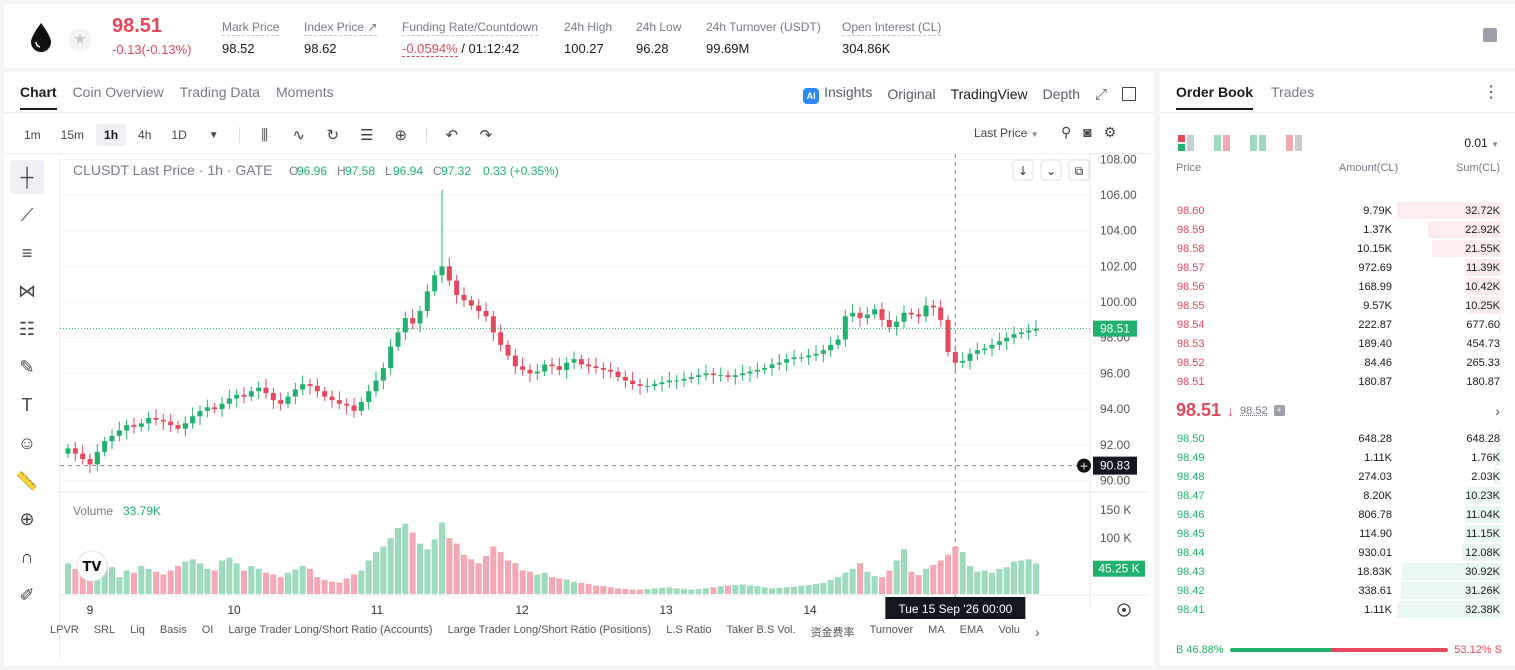 The height and width of the screenshot is (670, 1515). Describe the element at coordinates (1294, 143) in the screenshot. I see `layout-asks-icon` at that location.